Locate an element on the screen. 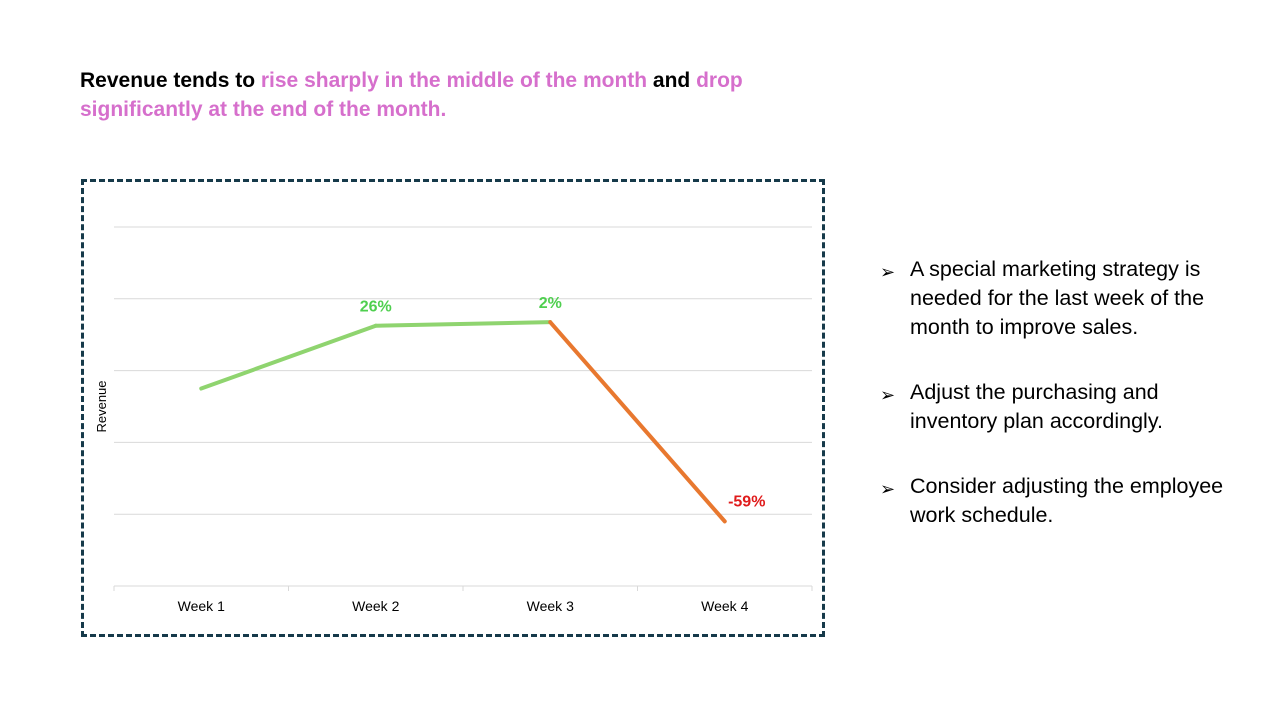  x-tick-label: Week 3 is located at coordinates (550, 606).